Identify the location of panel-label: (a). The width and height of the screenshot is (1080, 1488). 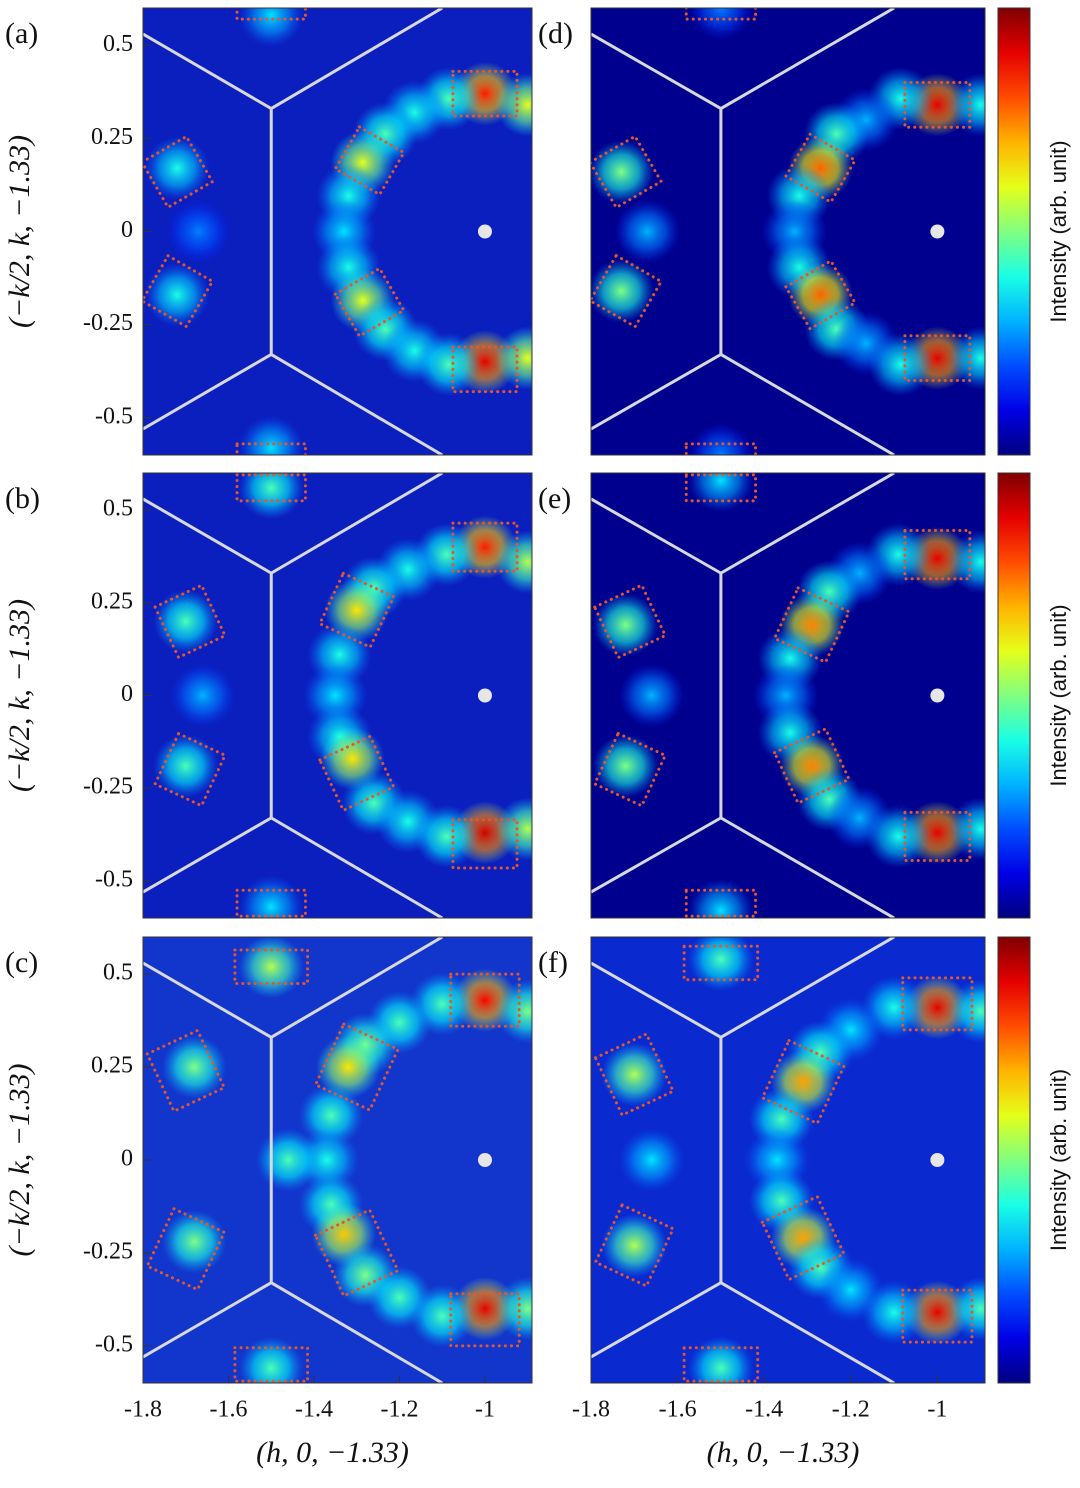
(21, 33).